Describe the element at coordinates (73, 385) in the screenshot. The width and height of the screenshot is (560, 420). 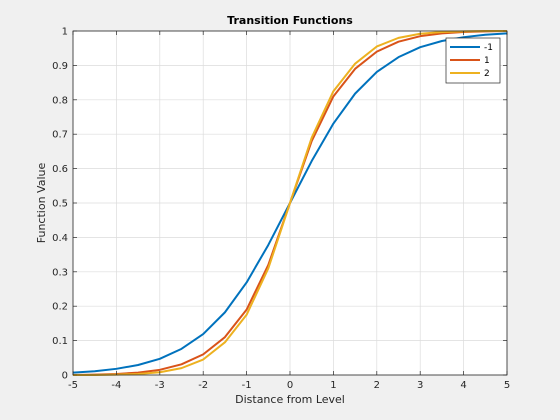
I see `x-tick-label: -5` at that location.